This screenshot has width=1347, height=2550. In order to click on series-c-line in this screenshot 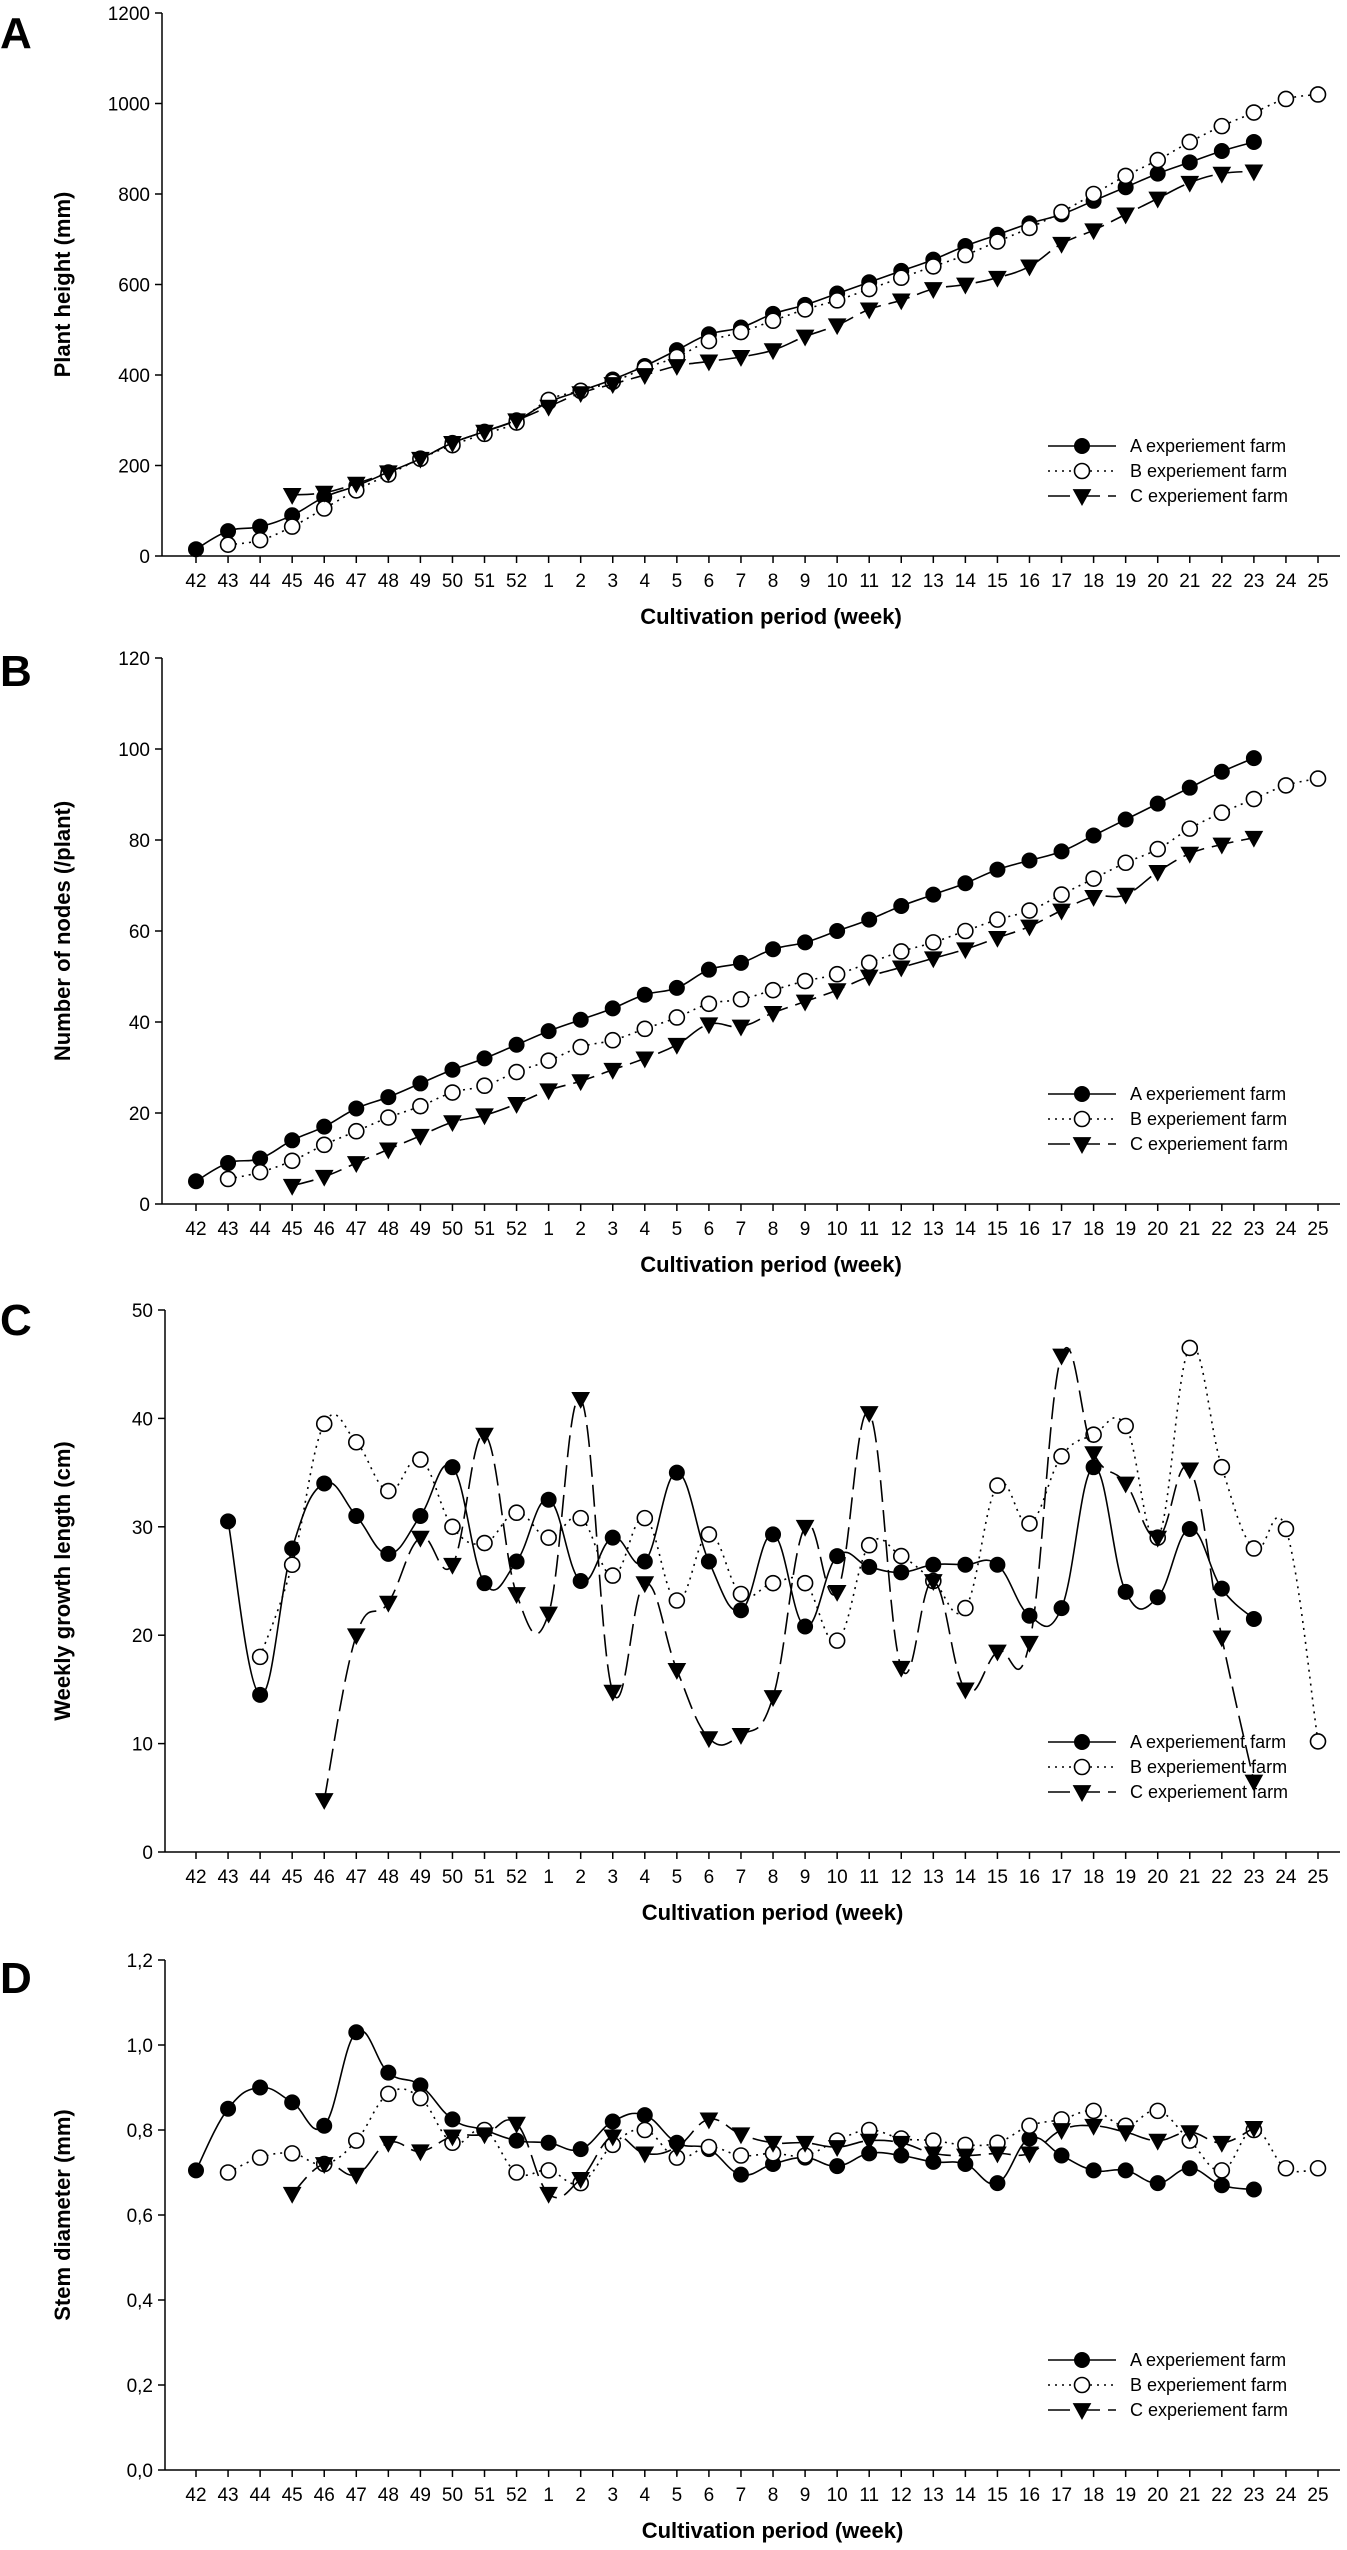, I will do `click(789, 1573)`.